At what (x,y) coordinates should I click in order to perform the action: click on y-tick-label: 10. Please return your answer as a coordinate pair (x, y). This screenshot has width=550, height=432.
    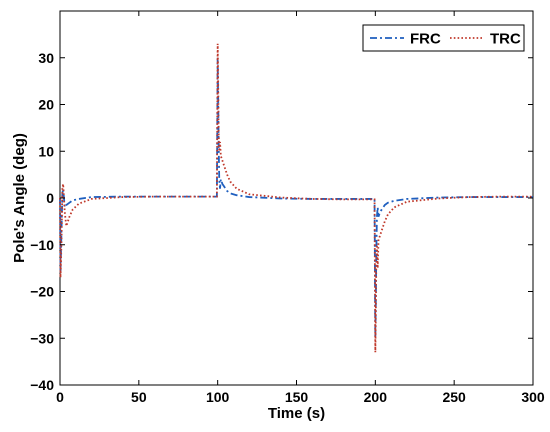
    Looking at the image, I should click on (46, 151).